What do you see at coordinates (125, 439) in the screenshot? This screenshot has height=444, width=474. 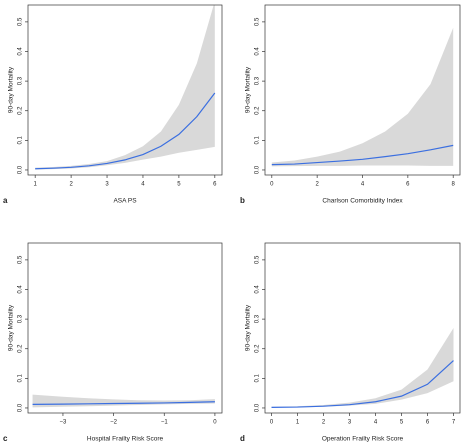 I see `x-axis-label: Hospital Frailty Risk Score` at bounding box center [125, 439].